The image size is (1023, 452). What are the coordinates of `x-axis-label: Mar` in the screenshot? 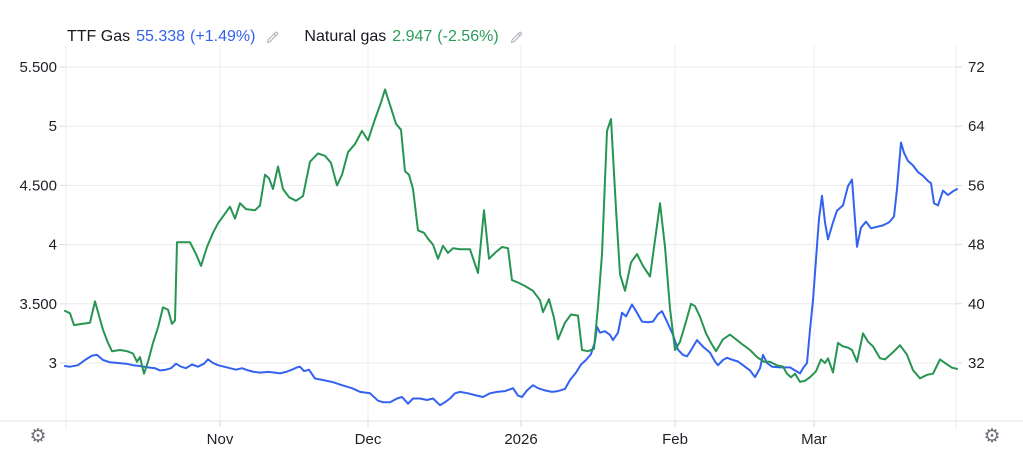 It's located at (814, 439).